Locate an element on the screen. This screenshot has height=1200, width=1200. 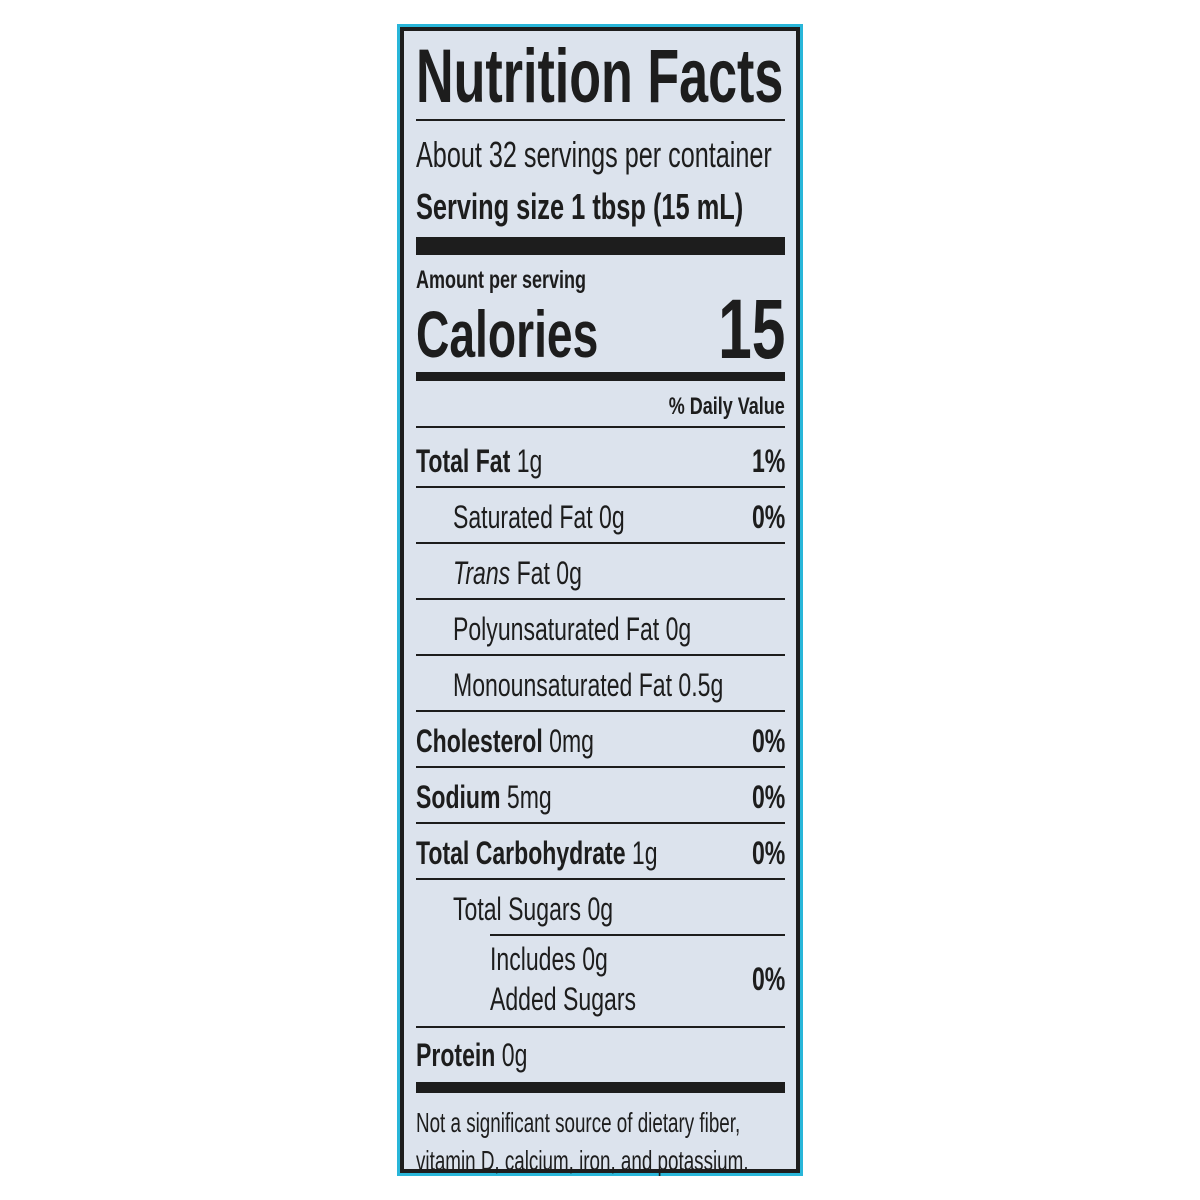
nutrient-name: Trans is located at coordinates (482, 573).